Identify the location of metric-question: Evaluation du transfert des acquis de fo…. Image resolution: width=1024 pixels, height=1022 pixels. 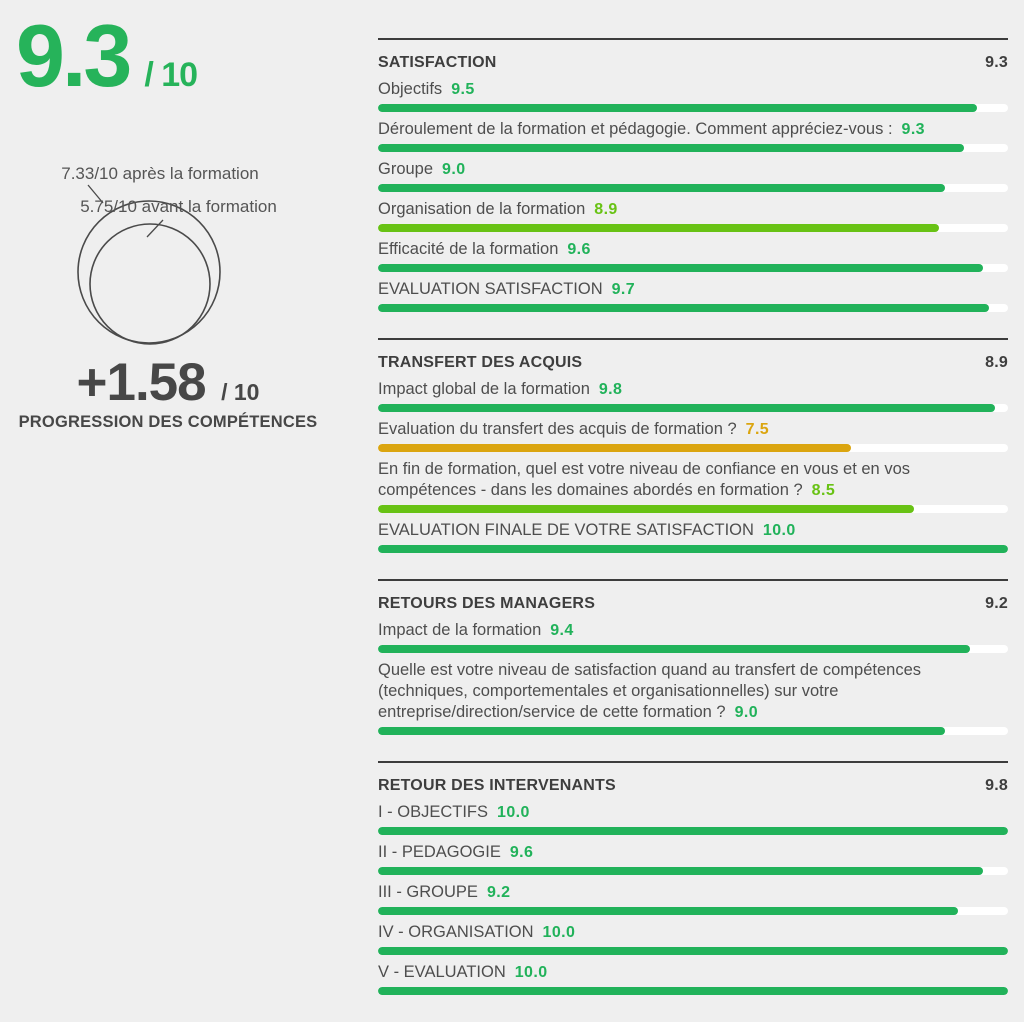
(557, 429).